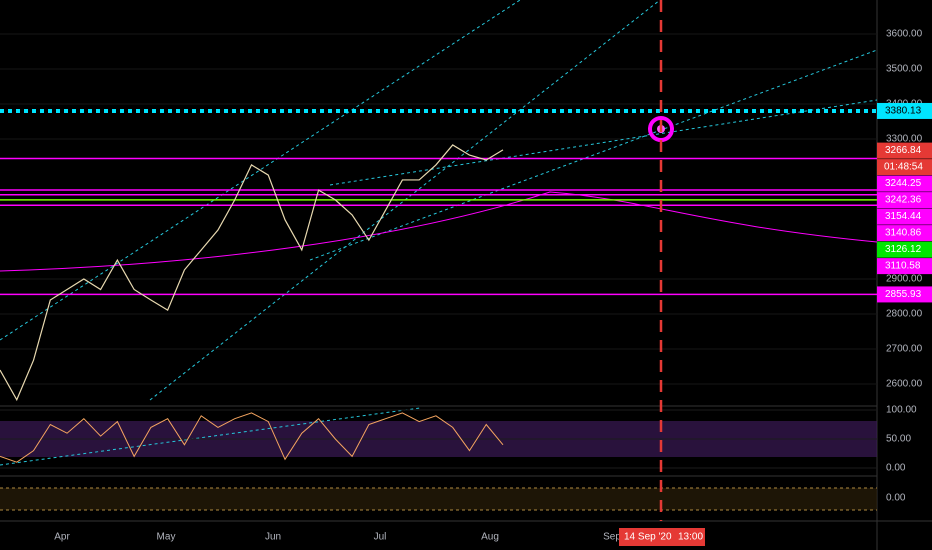 The image size is (932, 550). I want to click on cursor-time-tag, so click(662, 537).